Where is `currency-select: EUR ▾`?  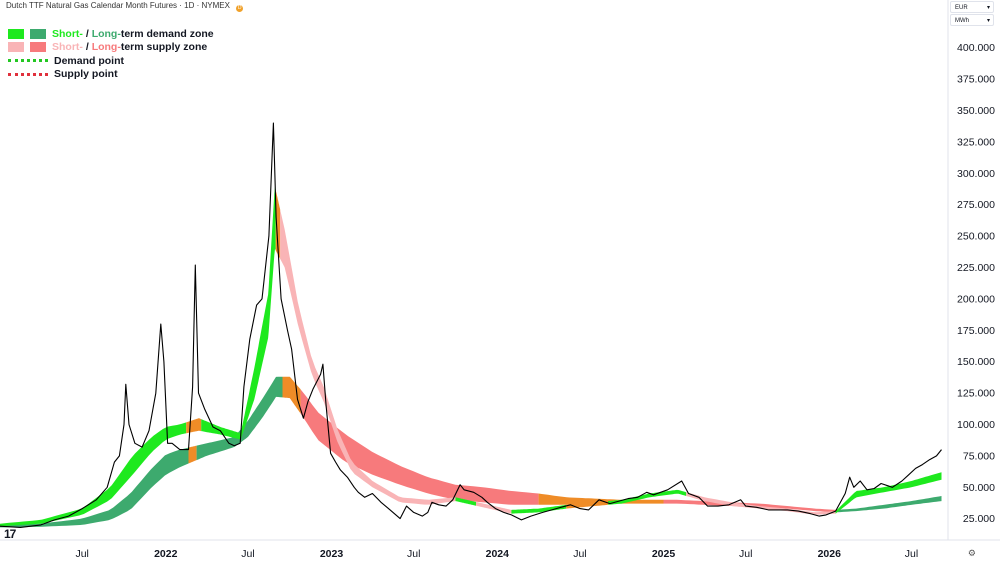 currency-select: EUR ▾ is located at coordinates (972, 7).